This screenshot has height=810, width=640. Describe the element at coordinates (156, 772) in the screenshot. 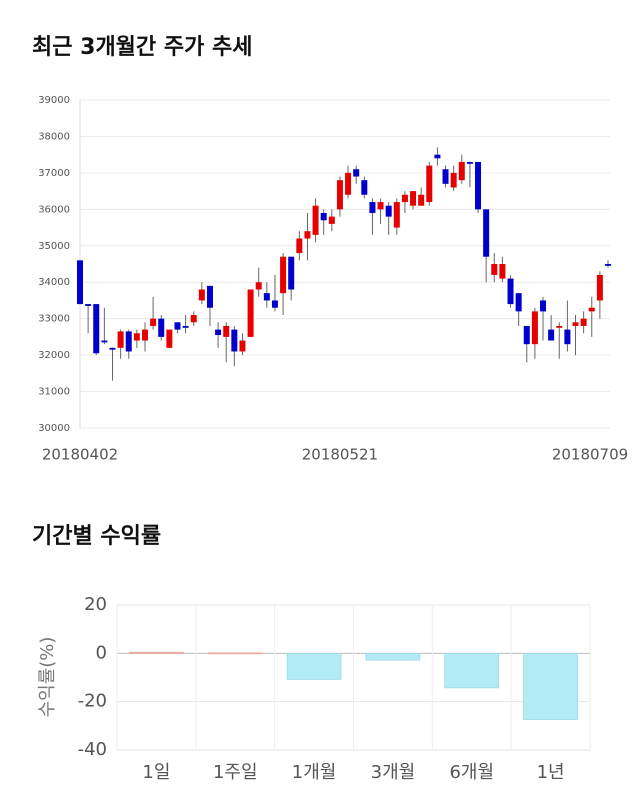

I see `x-tick-label: 1일` at that location.